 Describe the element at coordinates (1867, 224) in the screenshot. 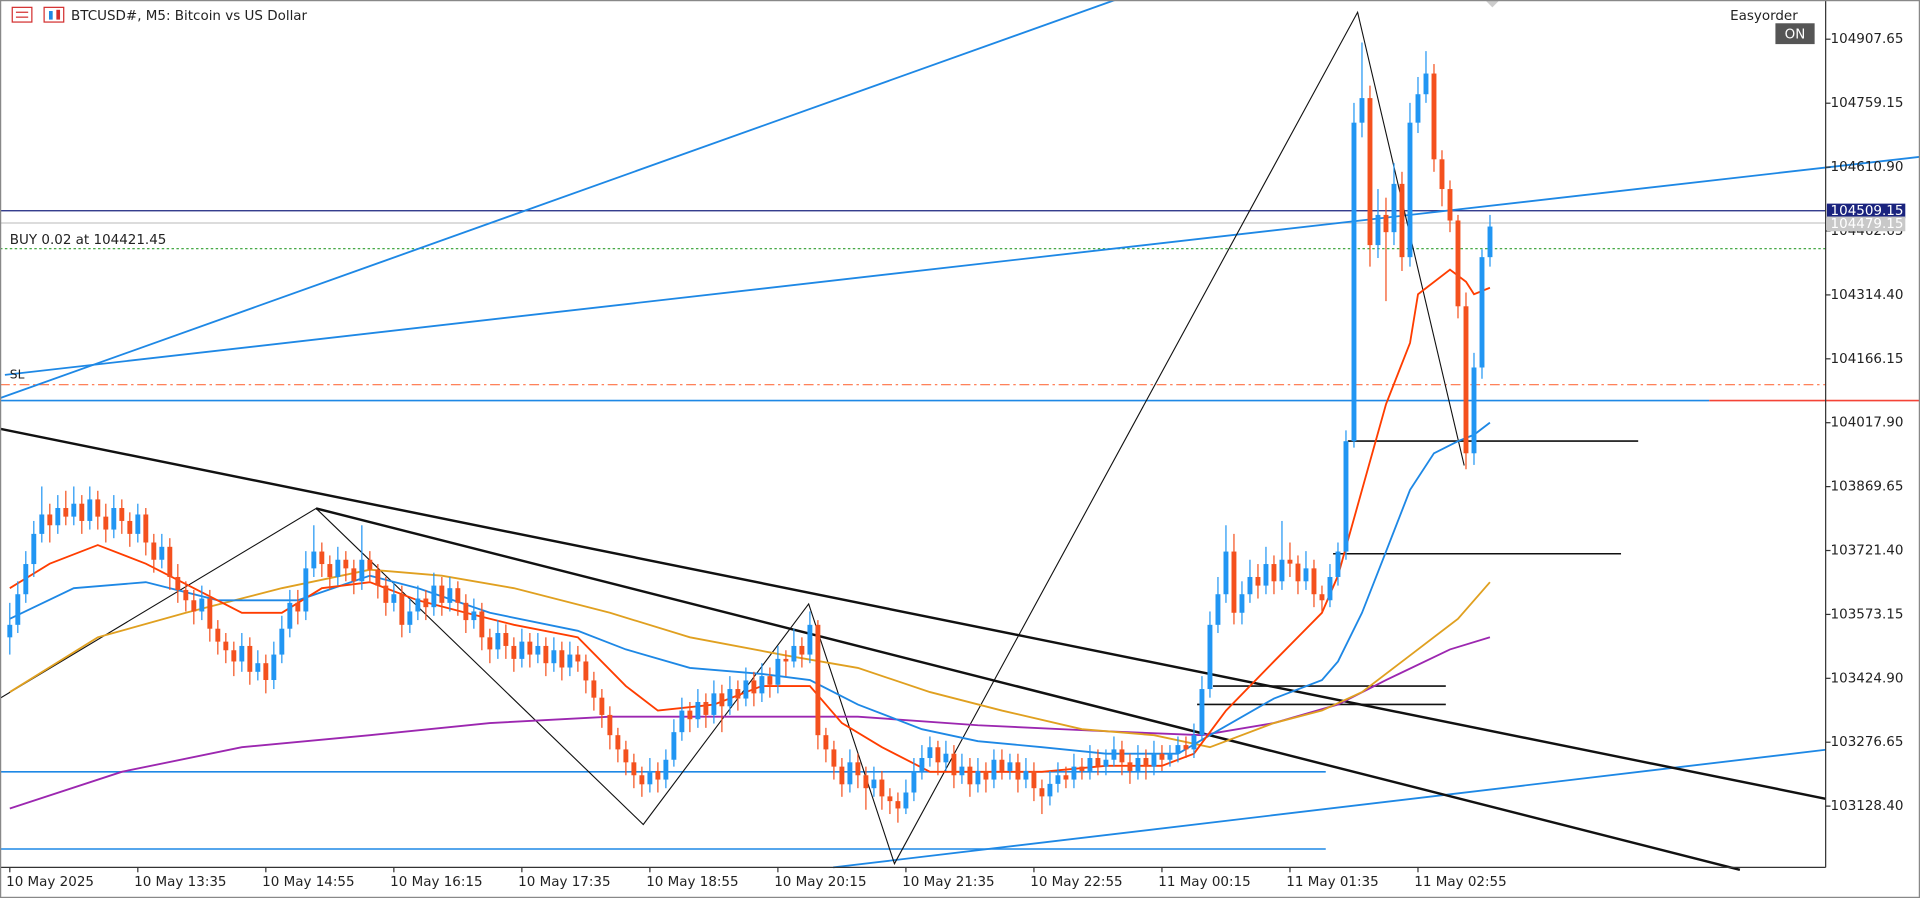

I see `price-label: 104479.15` at that location.